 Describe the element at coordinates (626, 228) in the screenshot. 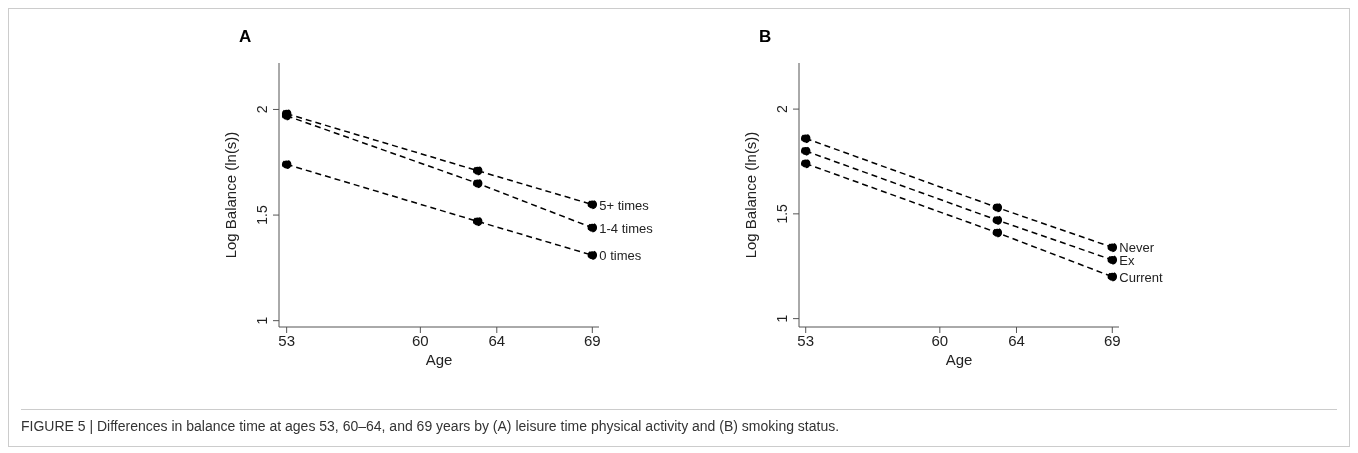

I see `series-label: 1-4 times` at that location.